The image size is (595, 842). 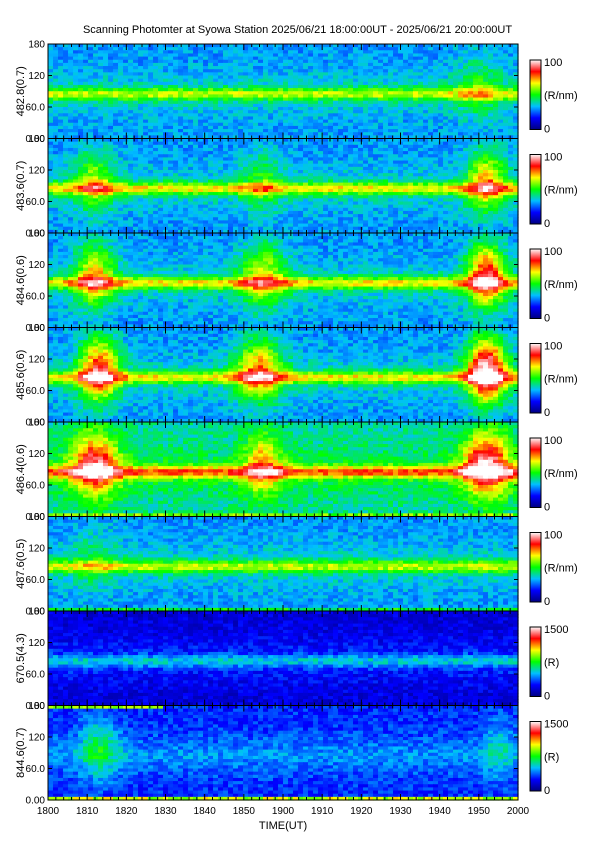 What do you see at coordinates (283, 826) in the screenshot?
I see `x-axis-label: TIME(UT)` at bounding box center [283, 826].